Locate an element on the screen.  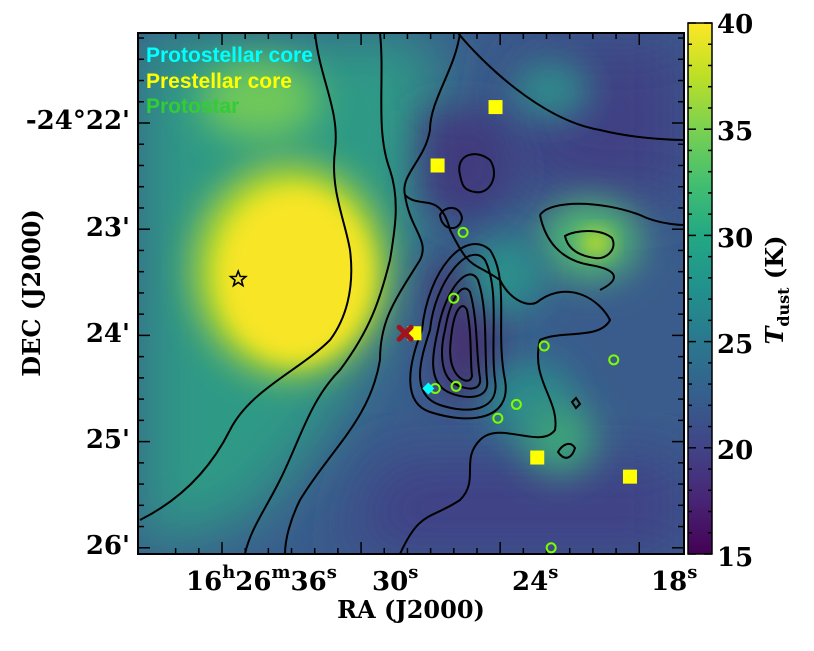
x-tick-label: 18s is located at coordinates (674, 579).